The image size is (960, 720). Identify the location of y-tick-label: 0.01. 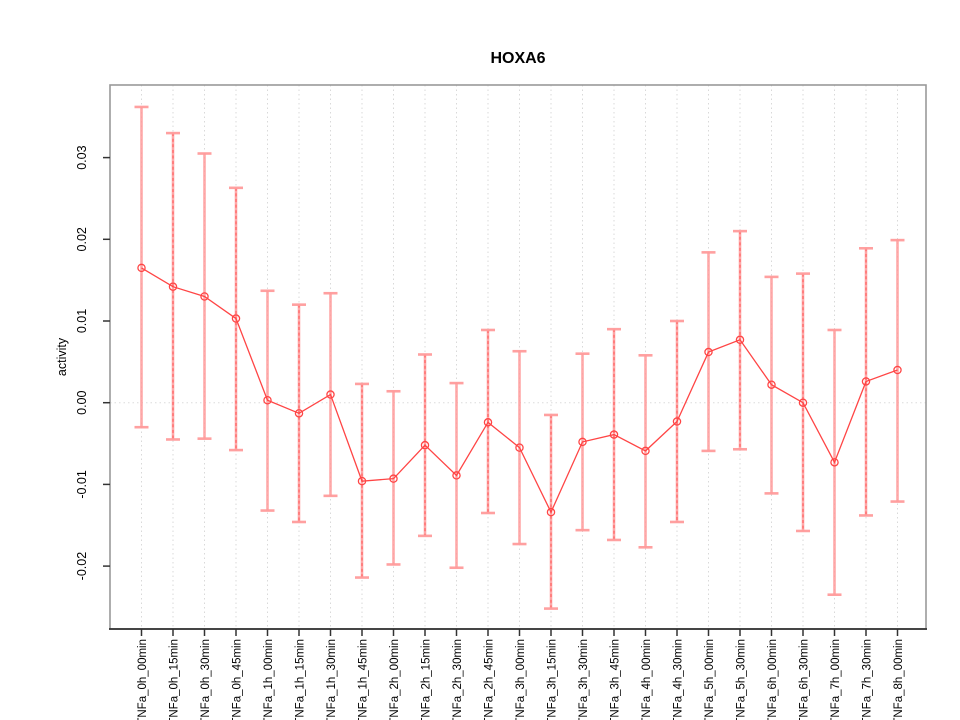
(82, 321).